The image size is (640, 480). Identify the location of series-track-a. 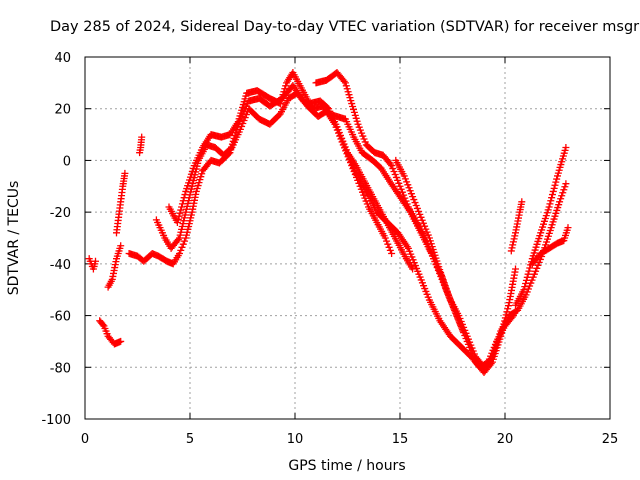
(92, 264).